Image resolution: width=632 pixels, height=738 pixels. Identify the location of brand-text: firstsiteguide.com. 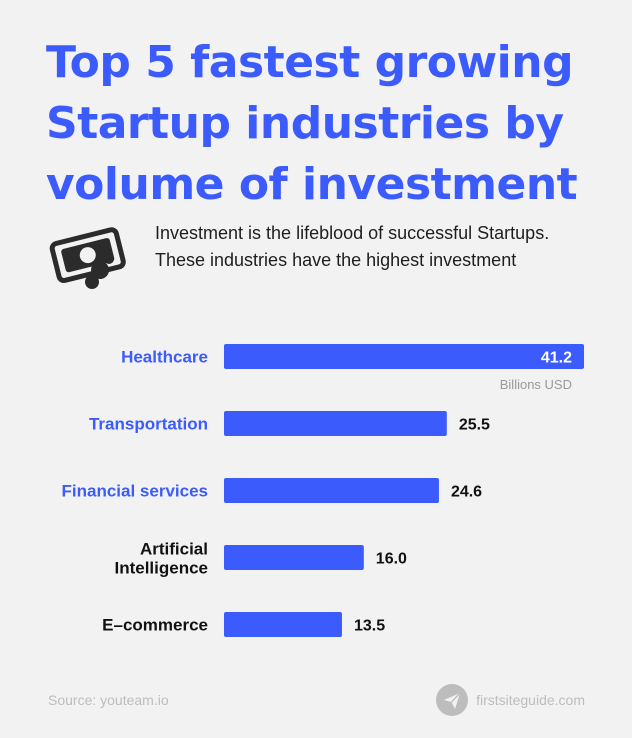
(530, 700).